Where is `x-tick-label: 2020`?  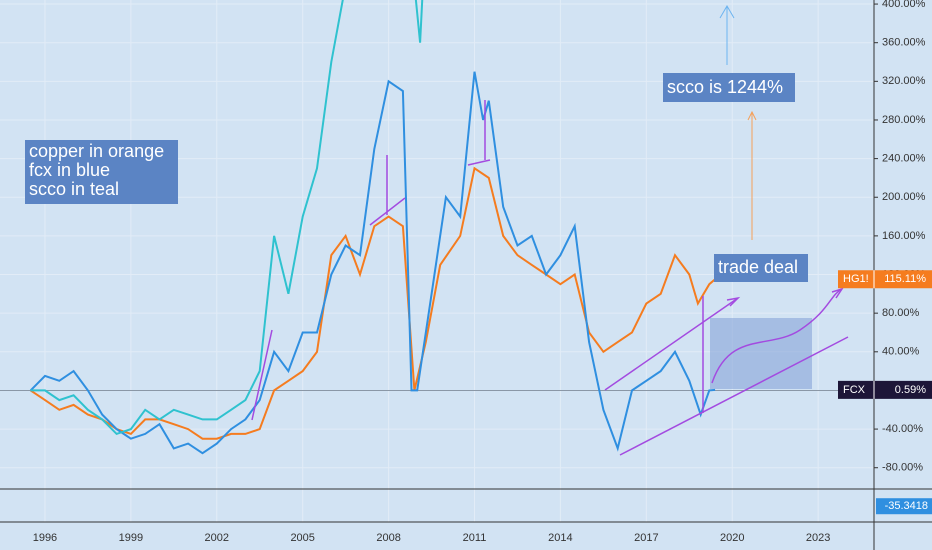 x-tick-label: 2020 is located at coordinates (732, 538).